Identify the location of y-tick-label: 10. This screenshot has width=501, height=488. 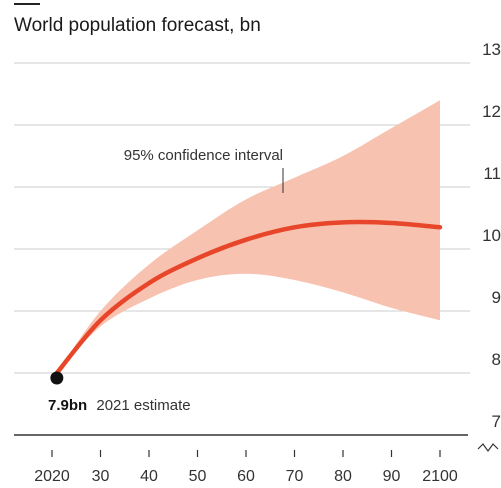
(491, 235).